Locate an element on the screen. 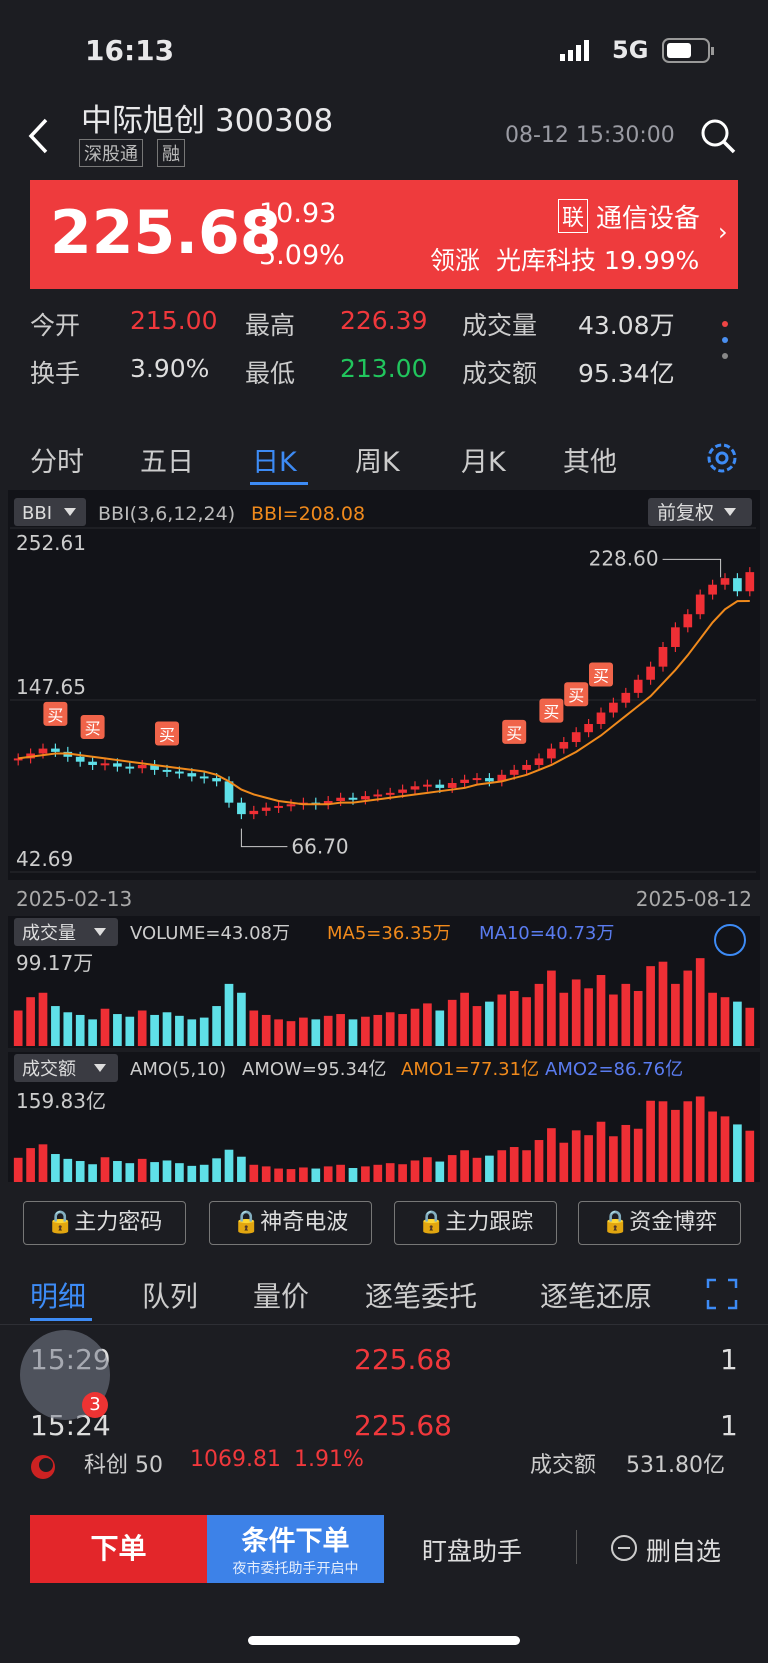 This screenshot has width=768, height=1663. buy-label: 买 is located at coordinates (551, 712).